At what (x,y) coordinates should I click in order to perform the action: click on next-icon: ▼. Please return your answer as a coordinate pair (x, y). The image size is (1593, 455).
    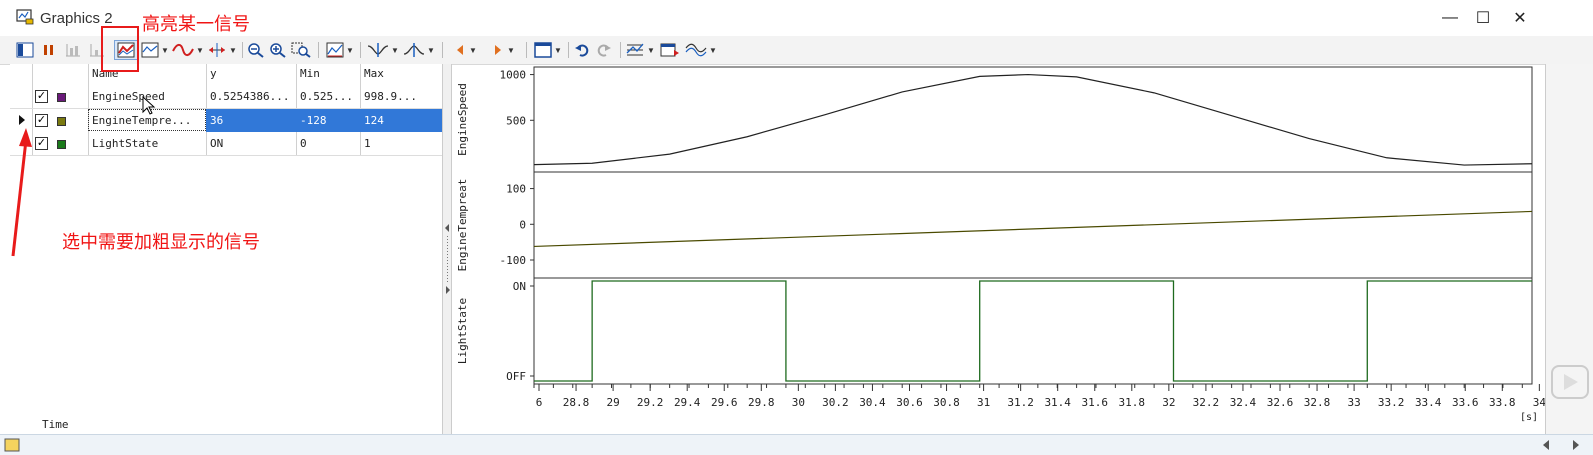
    Looking at the image, I should click on (503, 50).